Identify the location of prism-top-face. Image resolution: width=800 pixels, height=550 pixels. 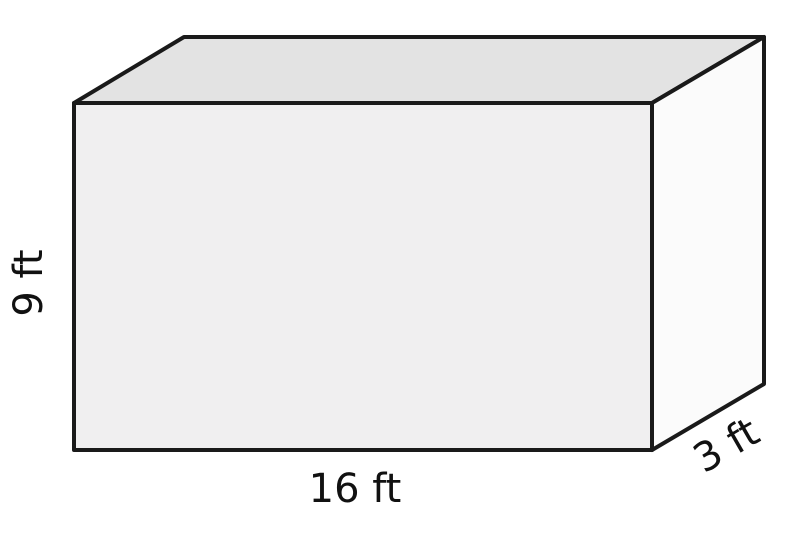
(419, 70).